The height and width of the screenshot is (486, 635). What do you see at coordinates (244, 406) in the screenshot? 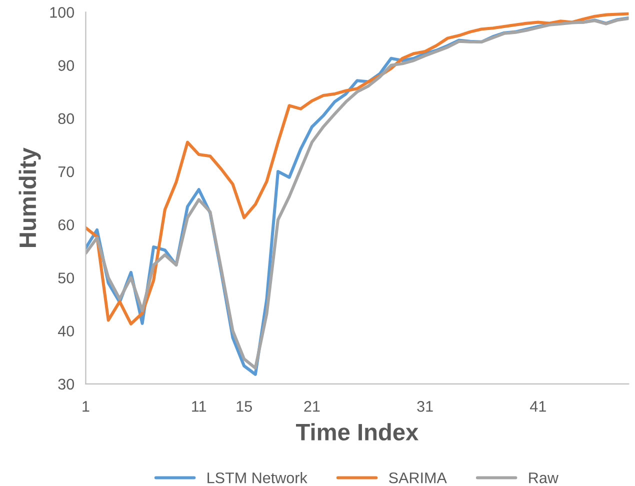
I see `x-tick-label: 15` at bounding box center [244, 406].